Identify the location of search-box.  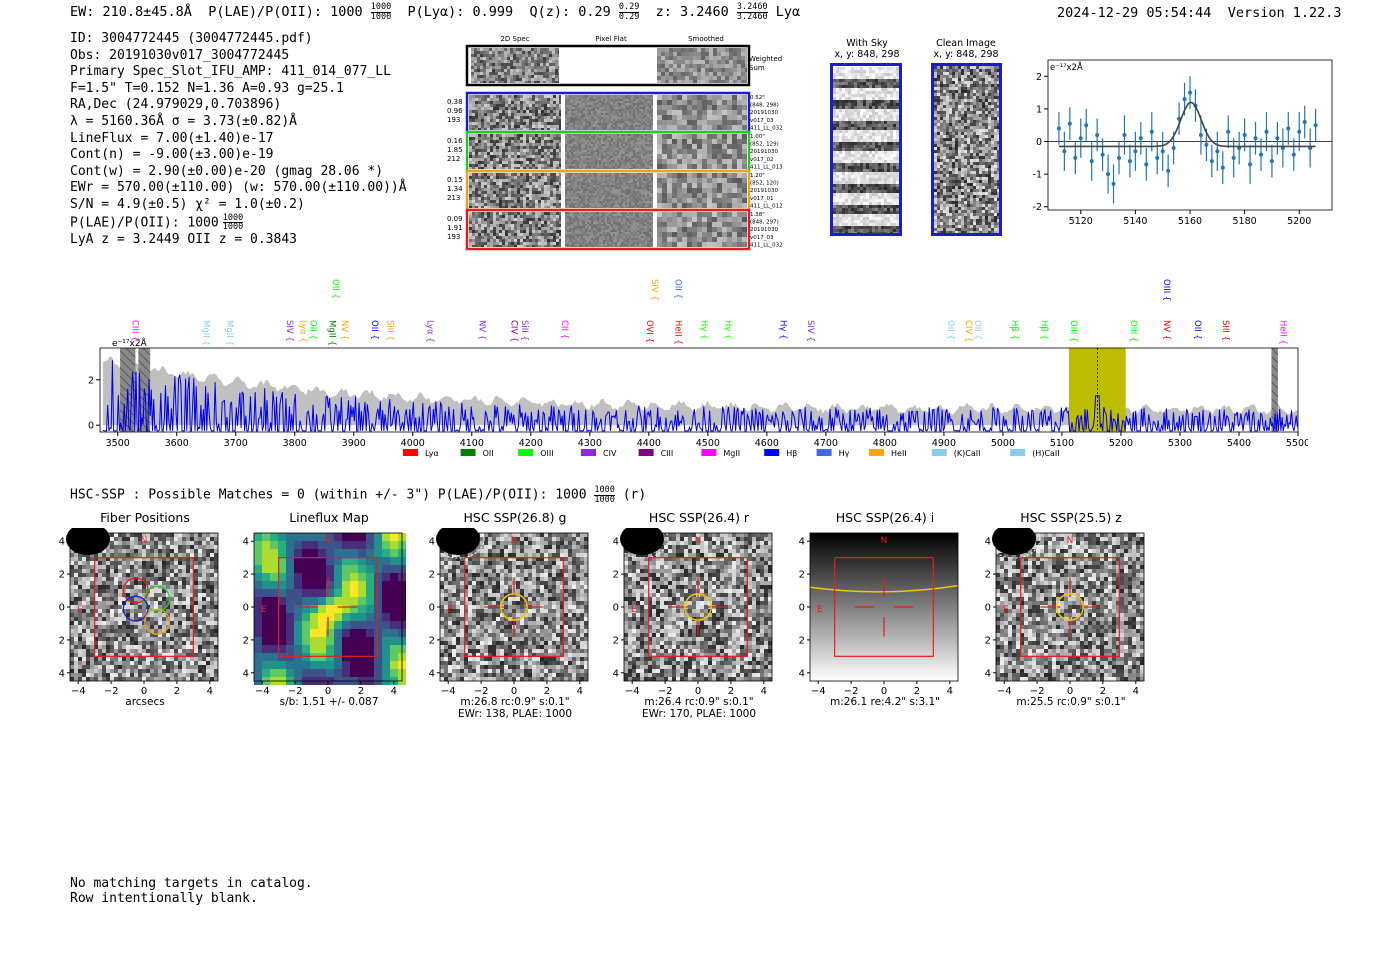
(328, 607).